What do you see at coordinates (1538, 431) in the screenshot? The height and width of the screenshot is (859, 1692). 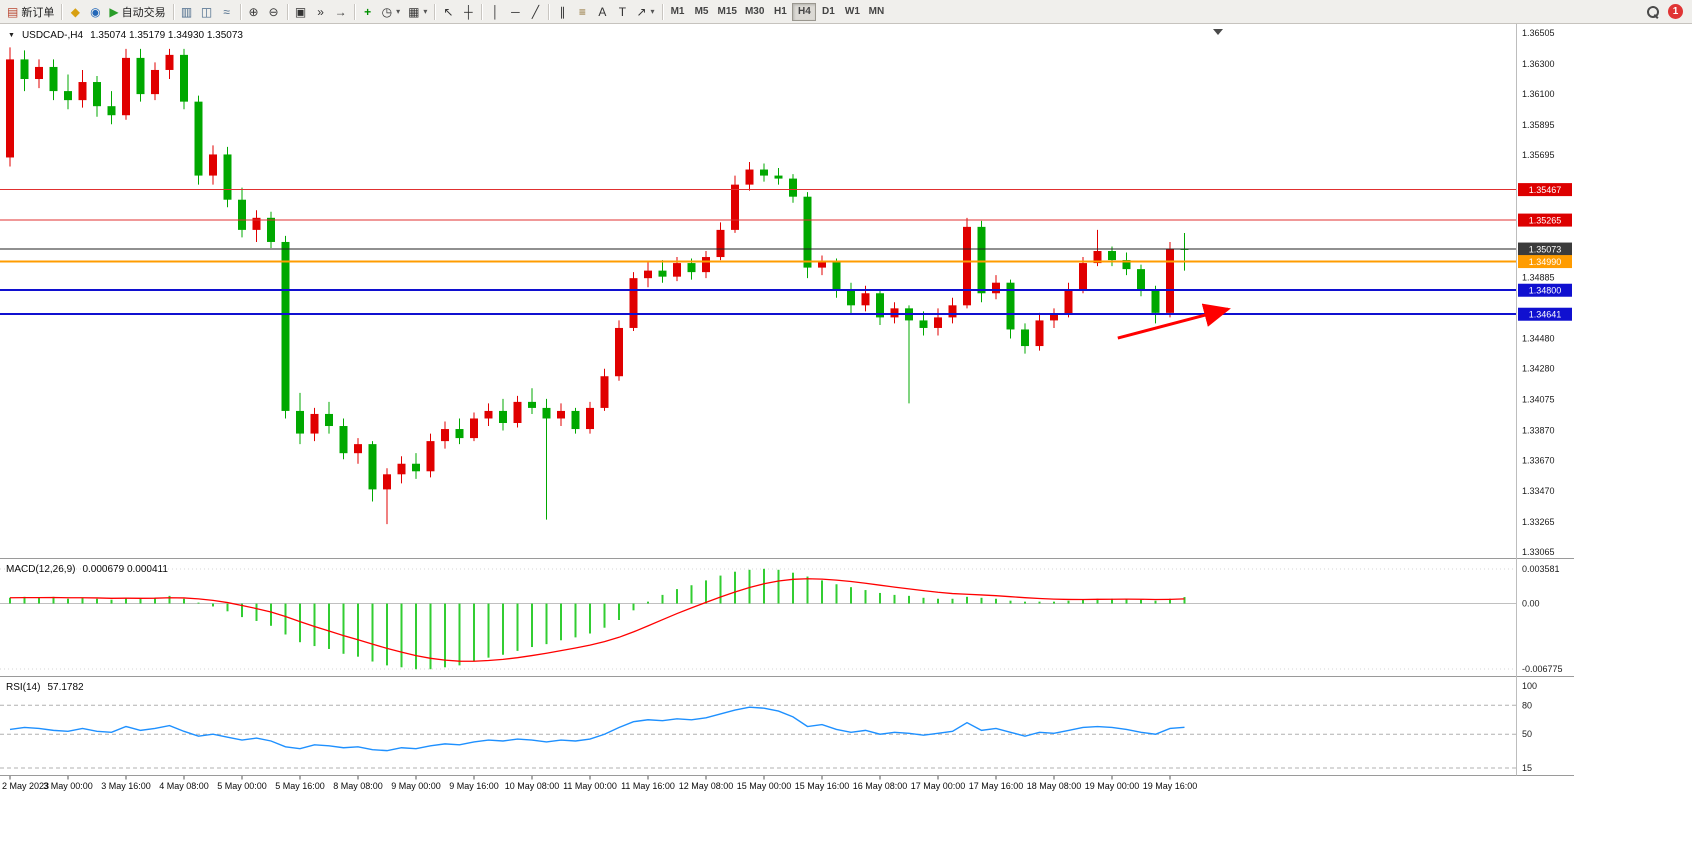 I see `svg-text: 1.33870` at bounding box center [1538, 431].